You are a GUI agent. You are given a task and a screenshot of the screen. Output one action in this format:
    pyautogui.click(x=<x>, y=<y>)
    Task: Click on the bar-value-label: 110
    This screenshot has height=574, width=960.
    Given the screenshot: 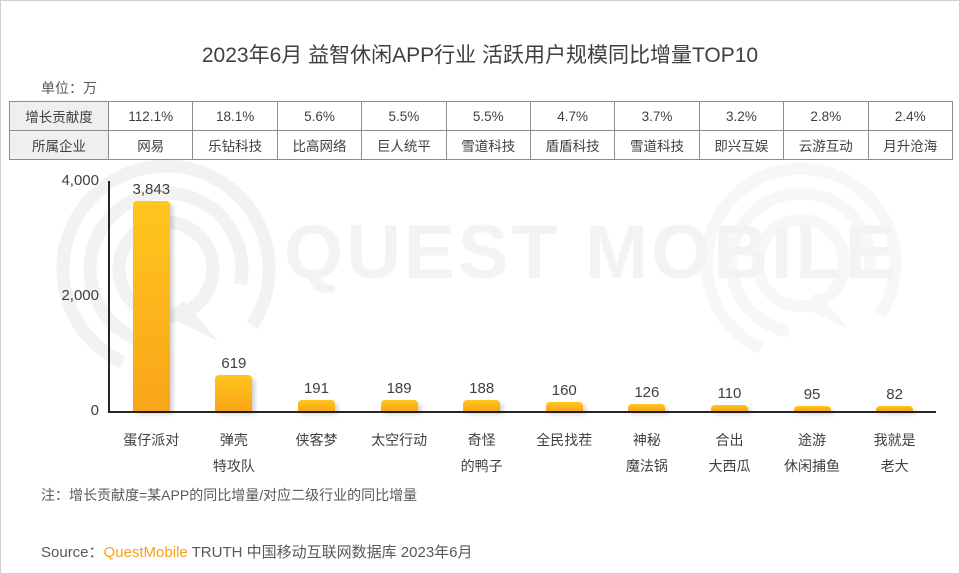 What is the action you would take?
    pyautogui.click(x=729, y=393)
    